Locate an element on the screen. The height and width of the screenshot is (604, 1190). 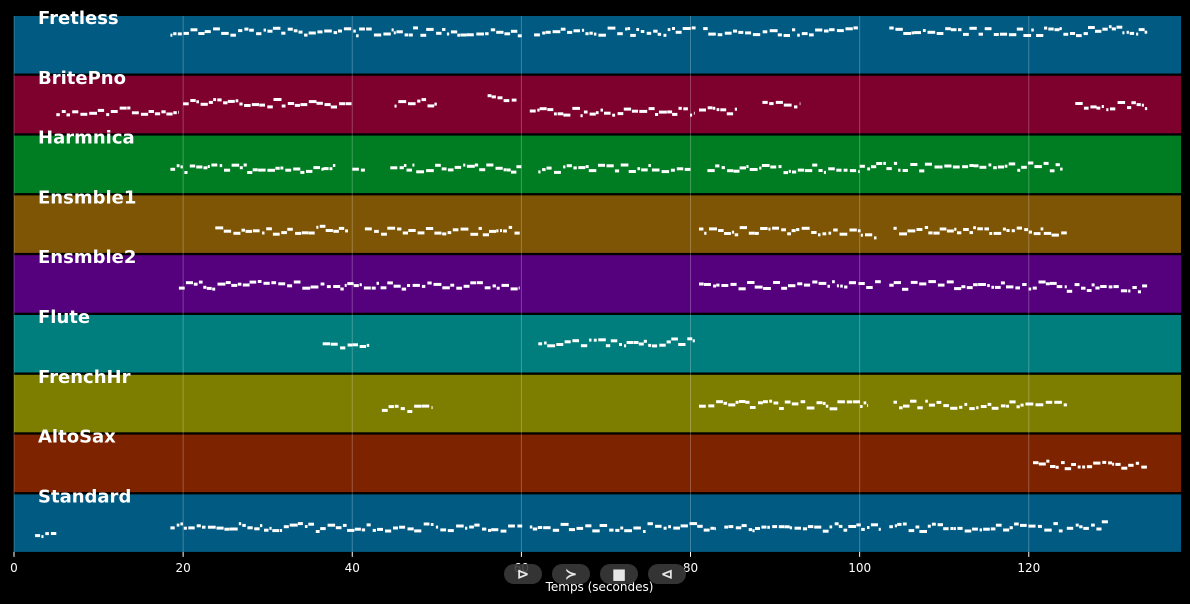
track-label: Ensmble2 is located at coordinates (87, 257).